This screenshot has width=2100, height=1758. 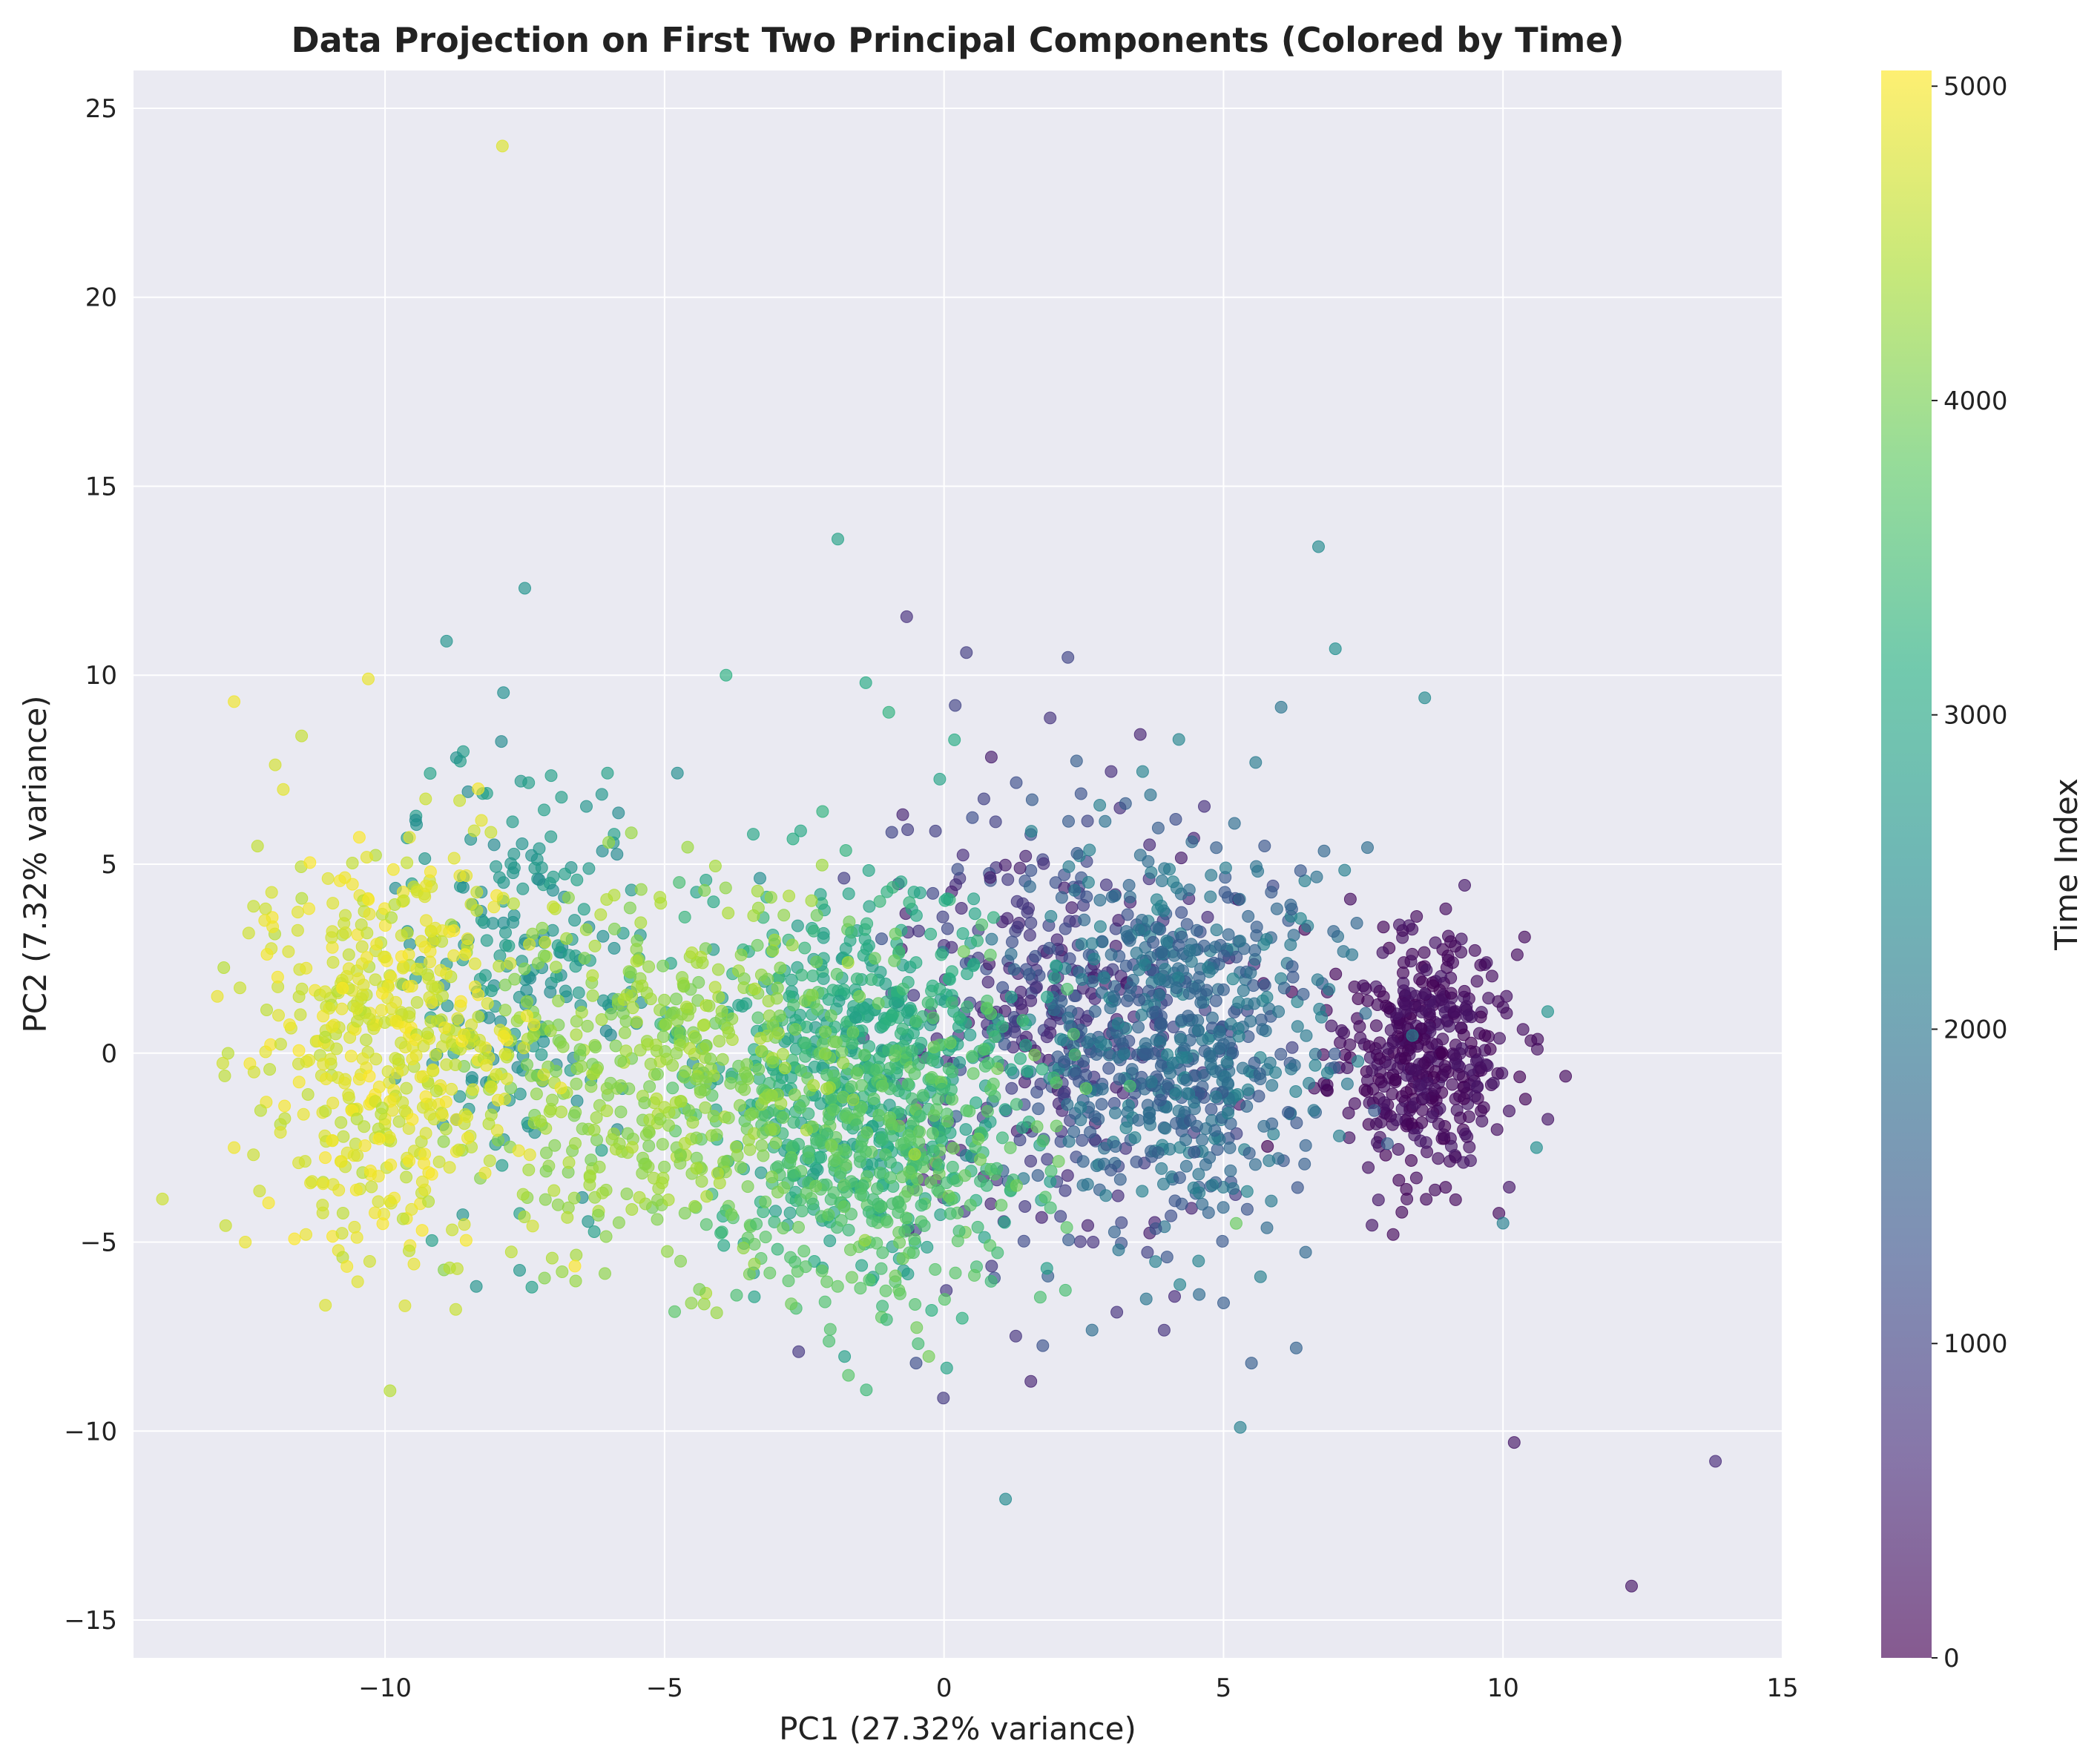 What do you see at coordinates (1078, 1688) in the screenshot?
I see `x-tick-labels: −10 −5 0 5 10 15` at bounding box center [1078, 1688].